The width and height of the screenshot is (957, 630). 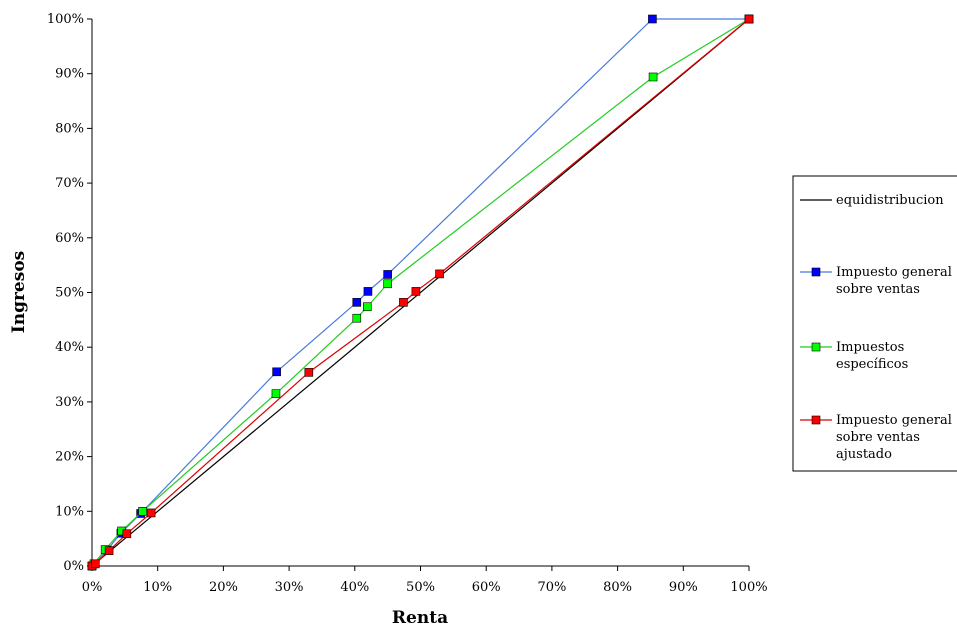 I want to click on legend-box, so click(x=874, y=323).